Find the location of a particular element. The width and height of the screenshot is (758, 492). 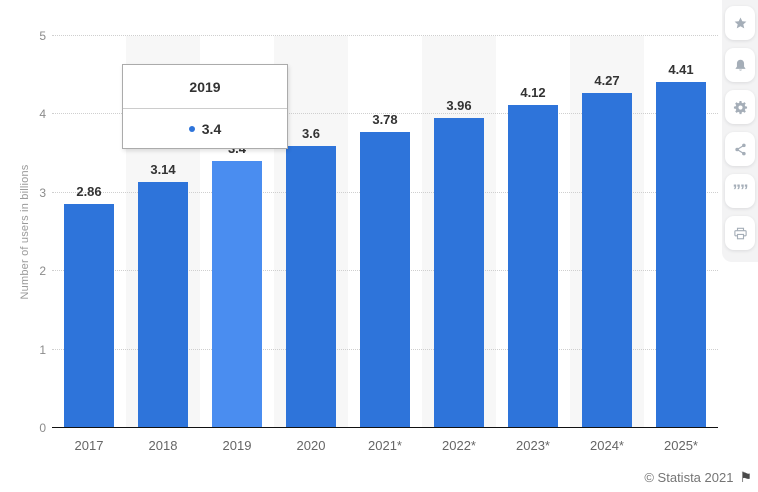

gear-icon is located at coordinates (740, 107).